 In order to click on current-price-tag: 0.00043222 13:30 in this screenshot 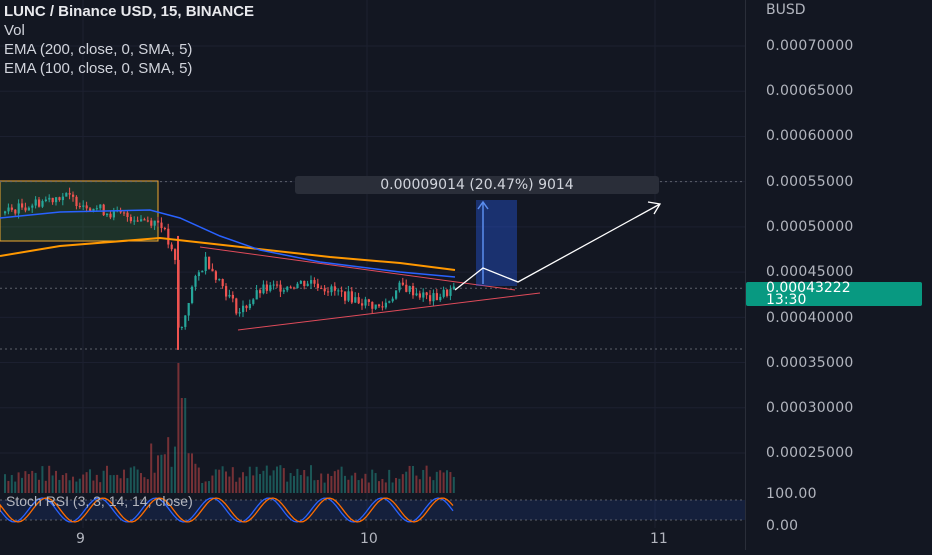, I will do `click(834, 294)`.